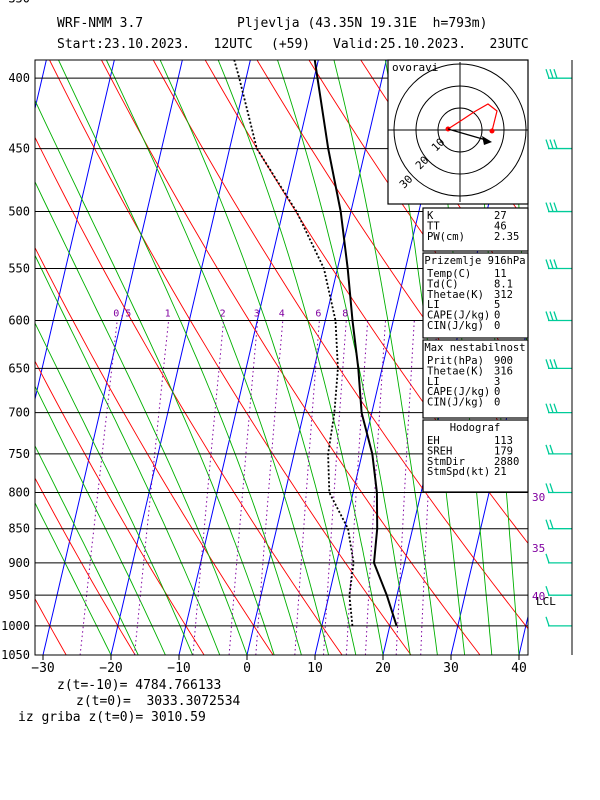  Describe the element at coordinates (19, 563) in the screenshot. I see `pressure-tick-label: 900` at that location.